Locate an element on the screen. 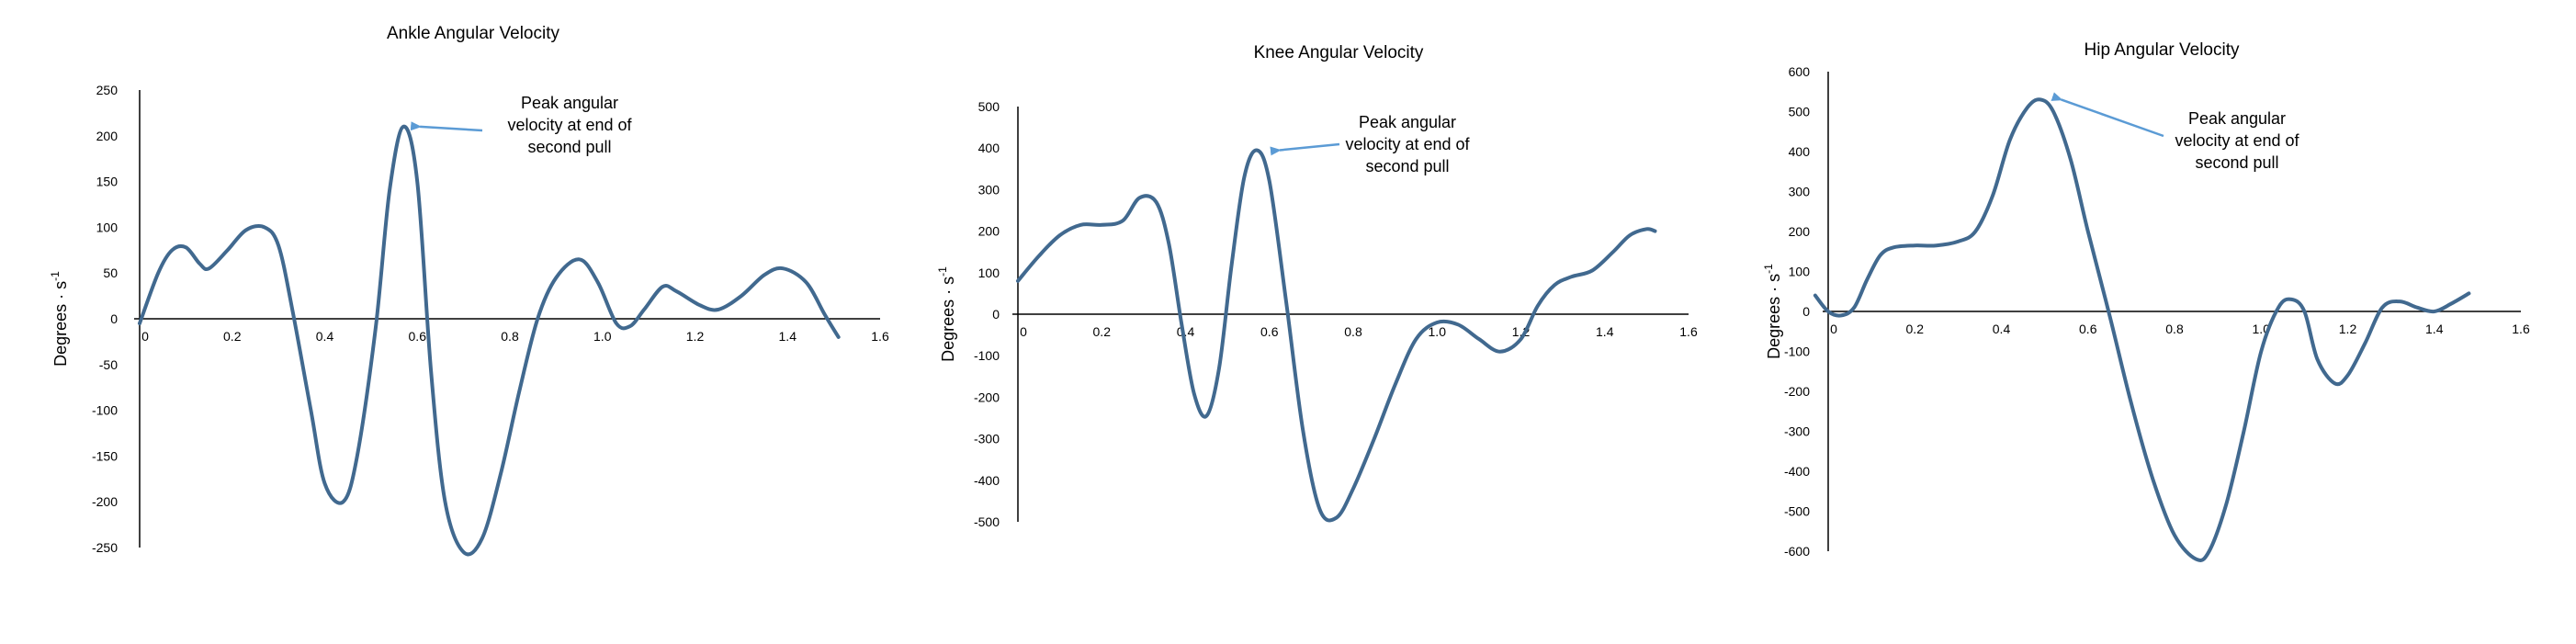 The image size is (2576, 644). chart-title: Knee Angular Velocity is located at coordinates (1339, 52).